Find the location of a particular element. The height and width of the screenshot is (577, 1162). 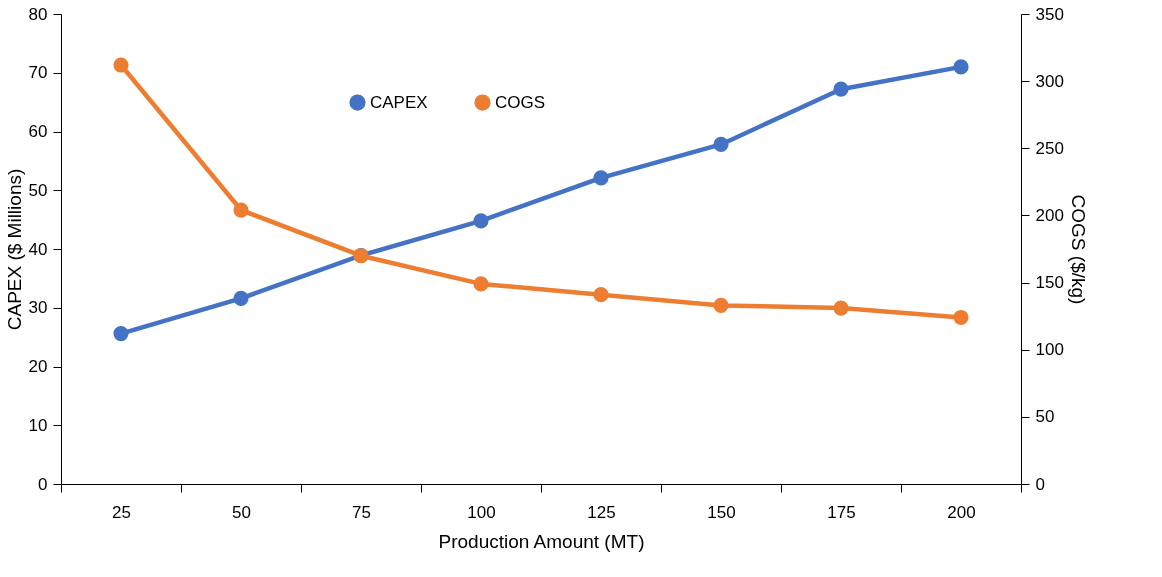

x-tick-label: 150 is located at coordinates (721, 512).